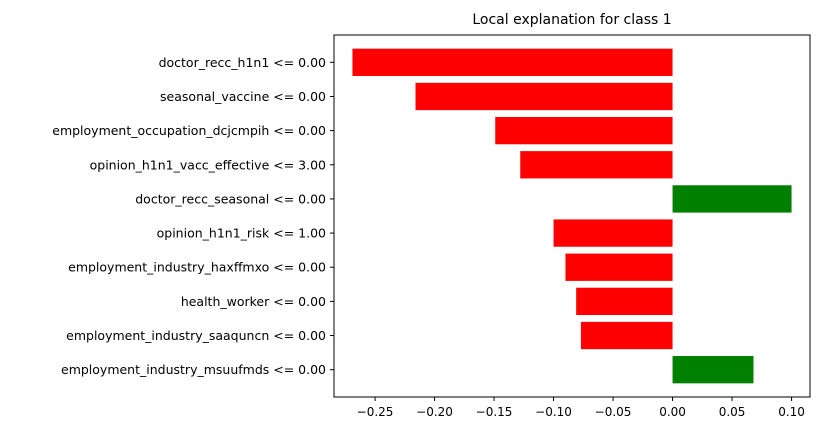 The width and height of the screenshot is (829, 435). I want to click on x-tick-label: −0.15, so click(494, 412).